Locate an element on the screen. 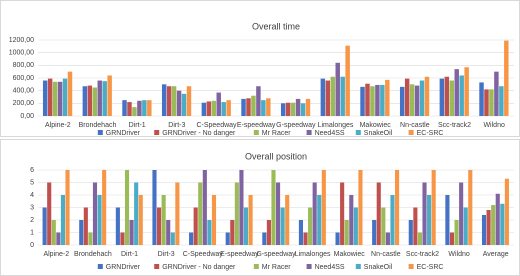  y-tick-label: 6 is located at coordinates (32, 170).